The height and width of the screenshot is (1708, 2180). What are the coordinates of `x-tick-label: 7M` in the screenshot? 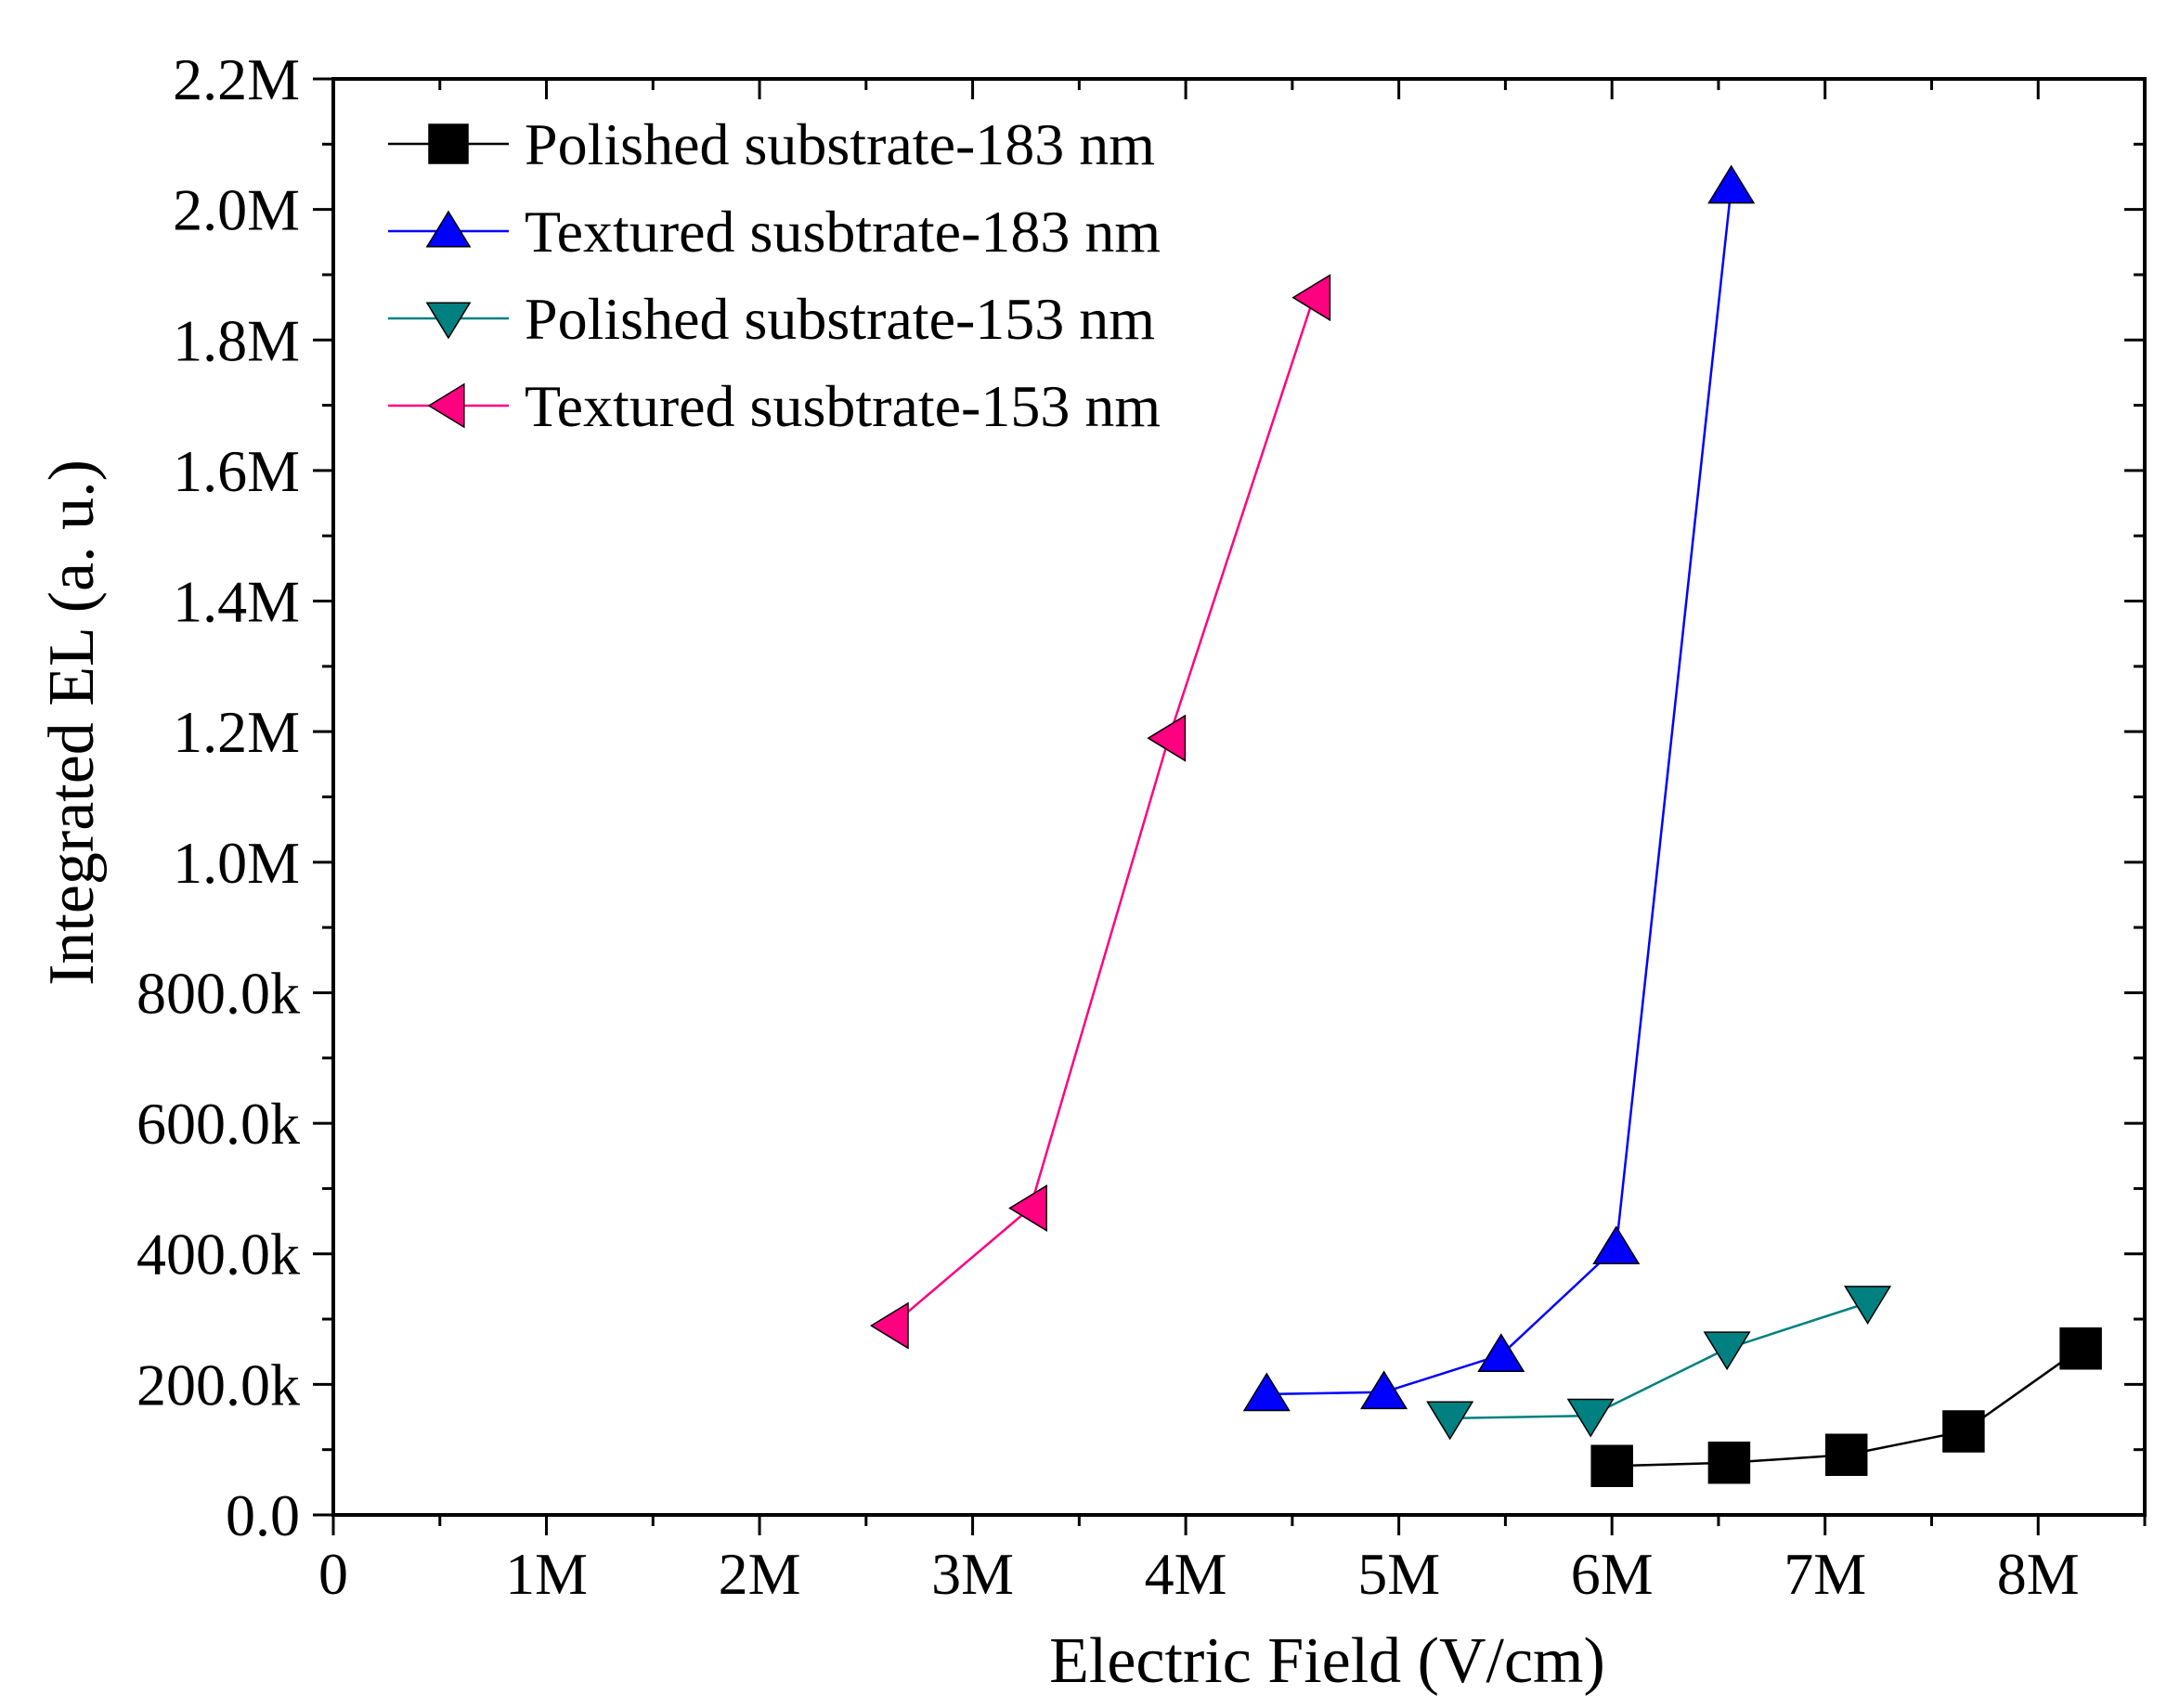 It's located at (1825, 1574).